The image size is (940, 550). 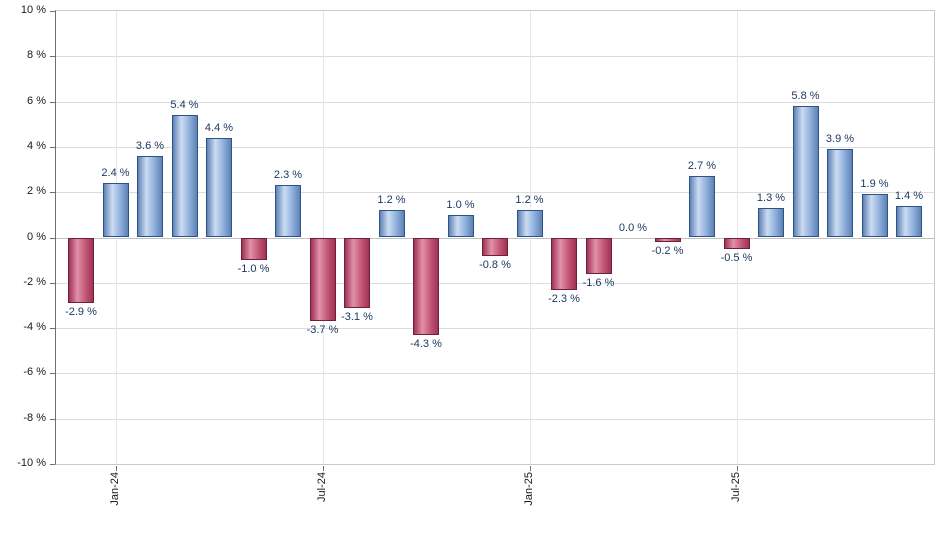 What do you see at coordinates (528, 489) in the screenshot?
I see `x-axis-label: Jan-25` at bounding box center [528, 489].